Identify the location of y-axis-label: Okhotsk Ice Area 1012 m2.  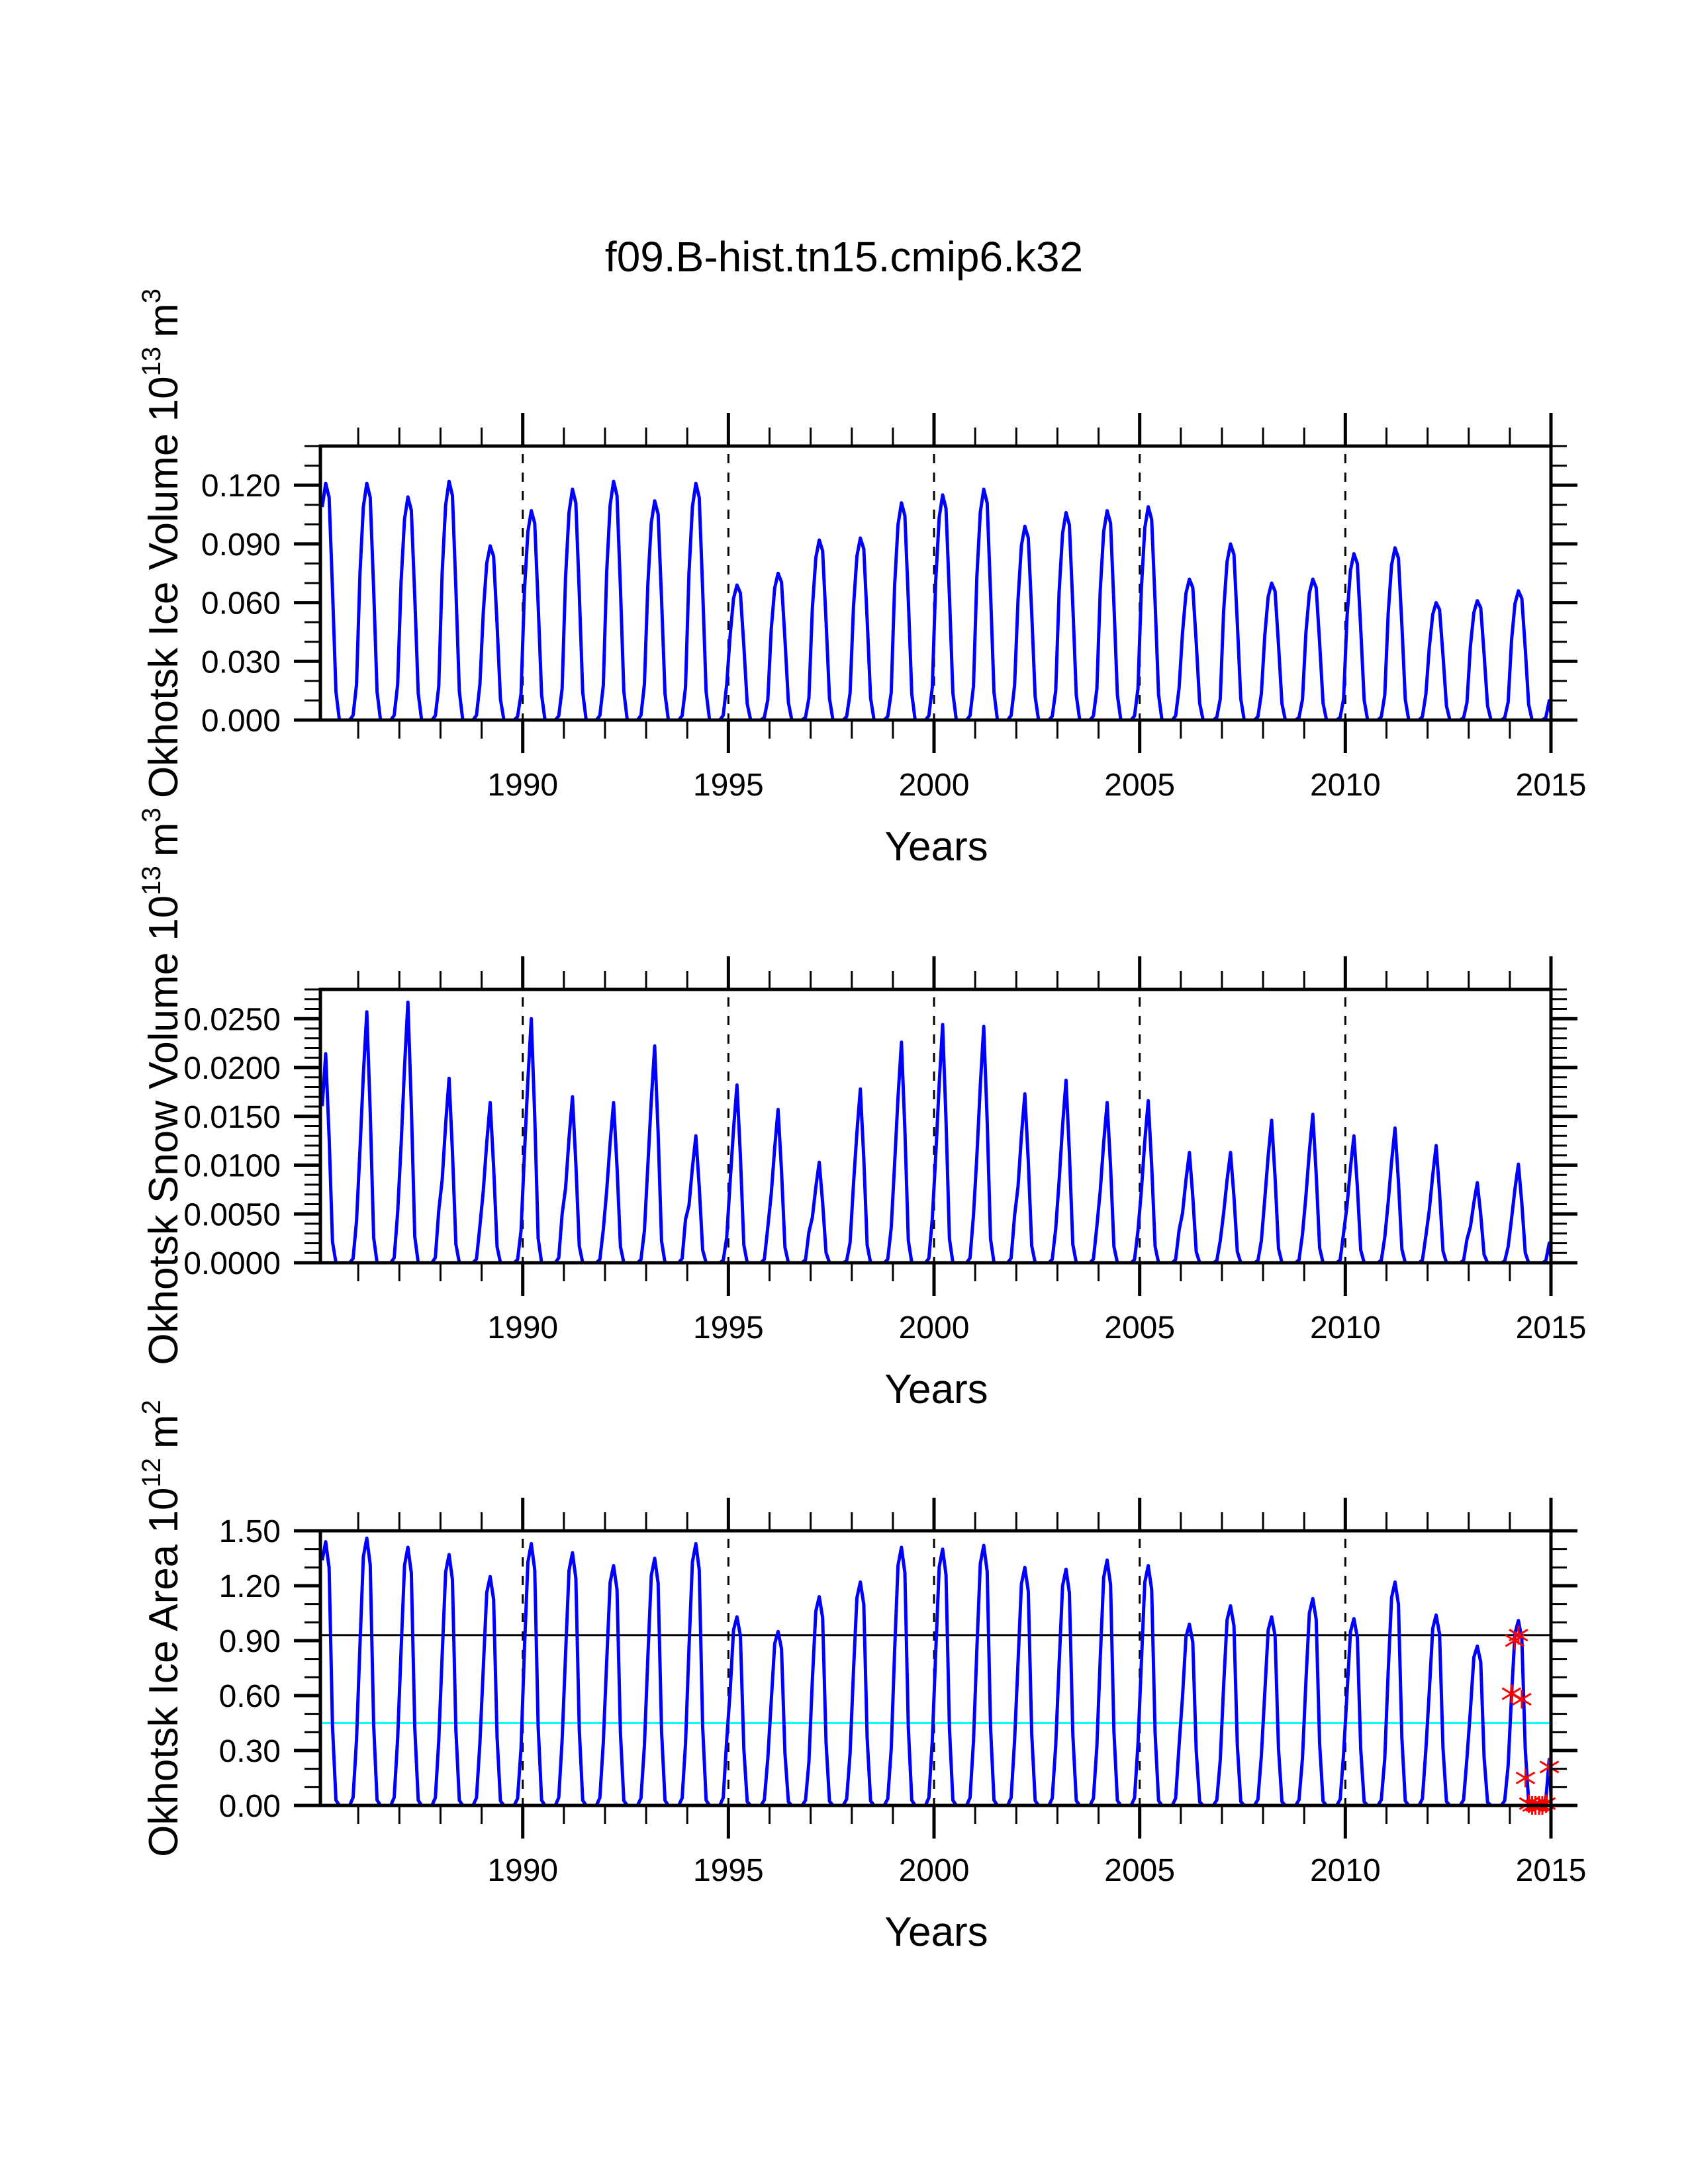
(162, 1629).